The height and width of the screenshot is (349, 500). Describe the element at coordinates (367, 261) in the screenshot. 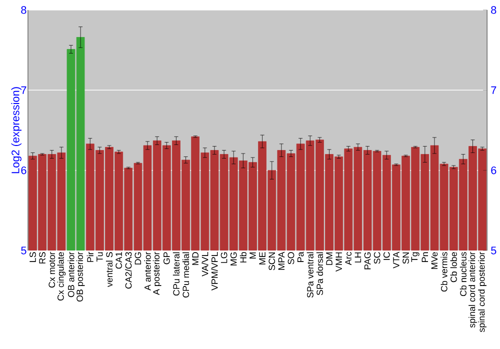

I see `x-tick-label: PAG` at that location.